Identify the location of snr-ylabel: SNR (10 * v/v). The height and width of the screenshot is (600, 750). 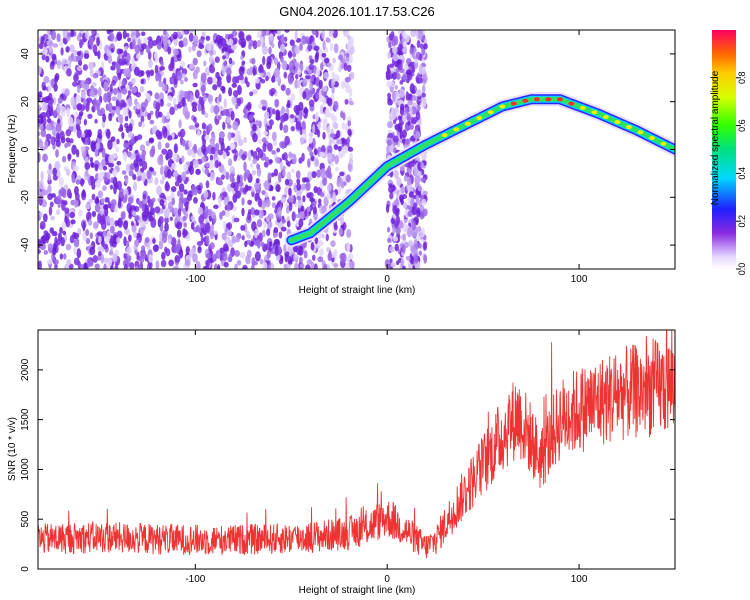
(12, 449).